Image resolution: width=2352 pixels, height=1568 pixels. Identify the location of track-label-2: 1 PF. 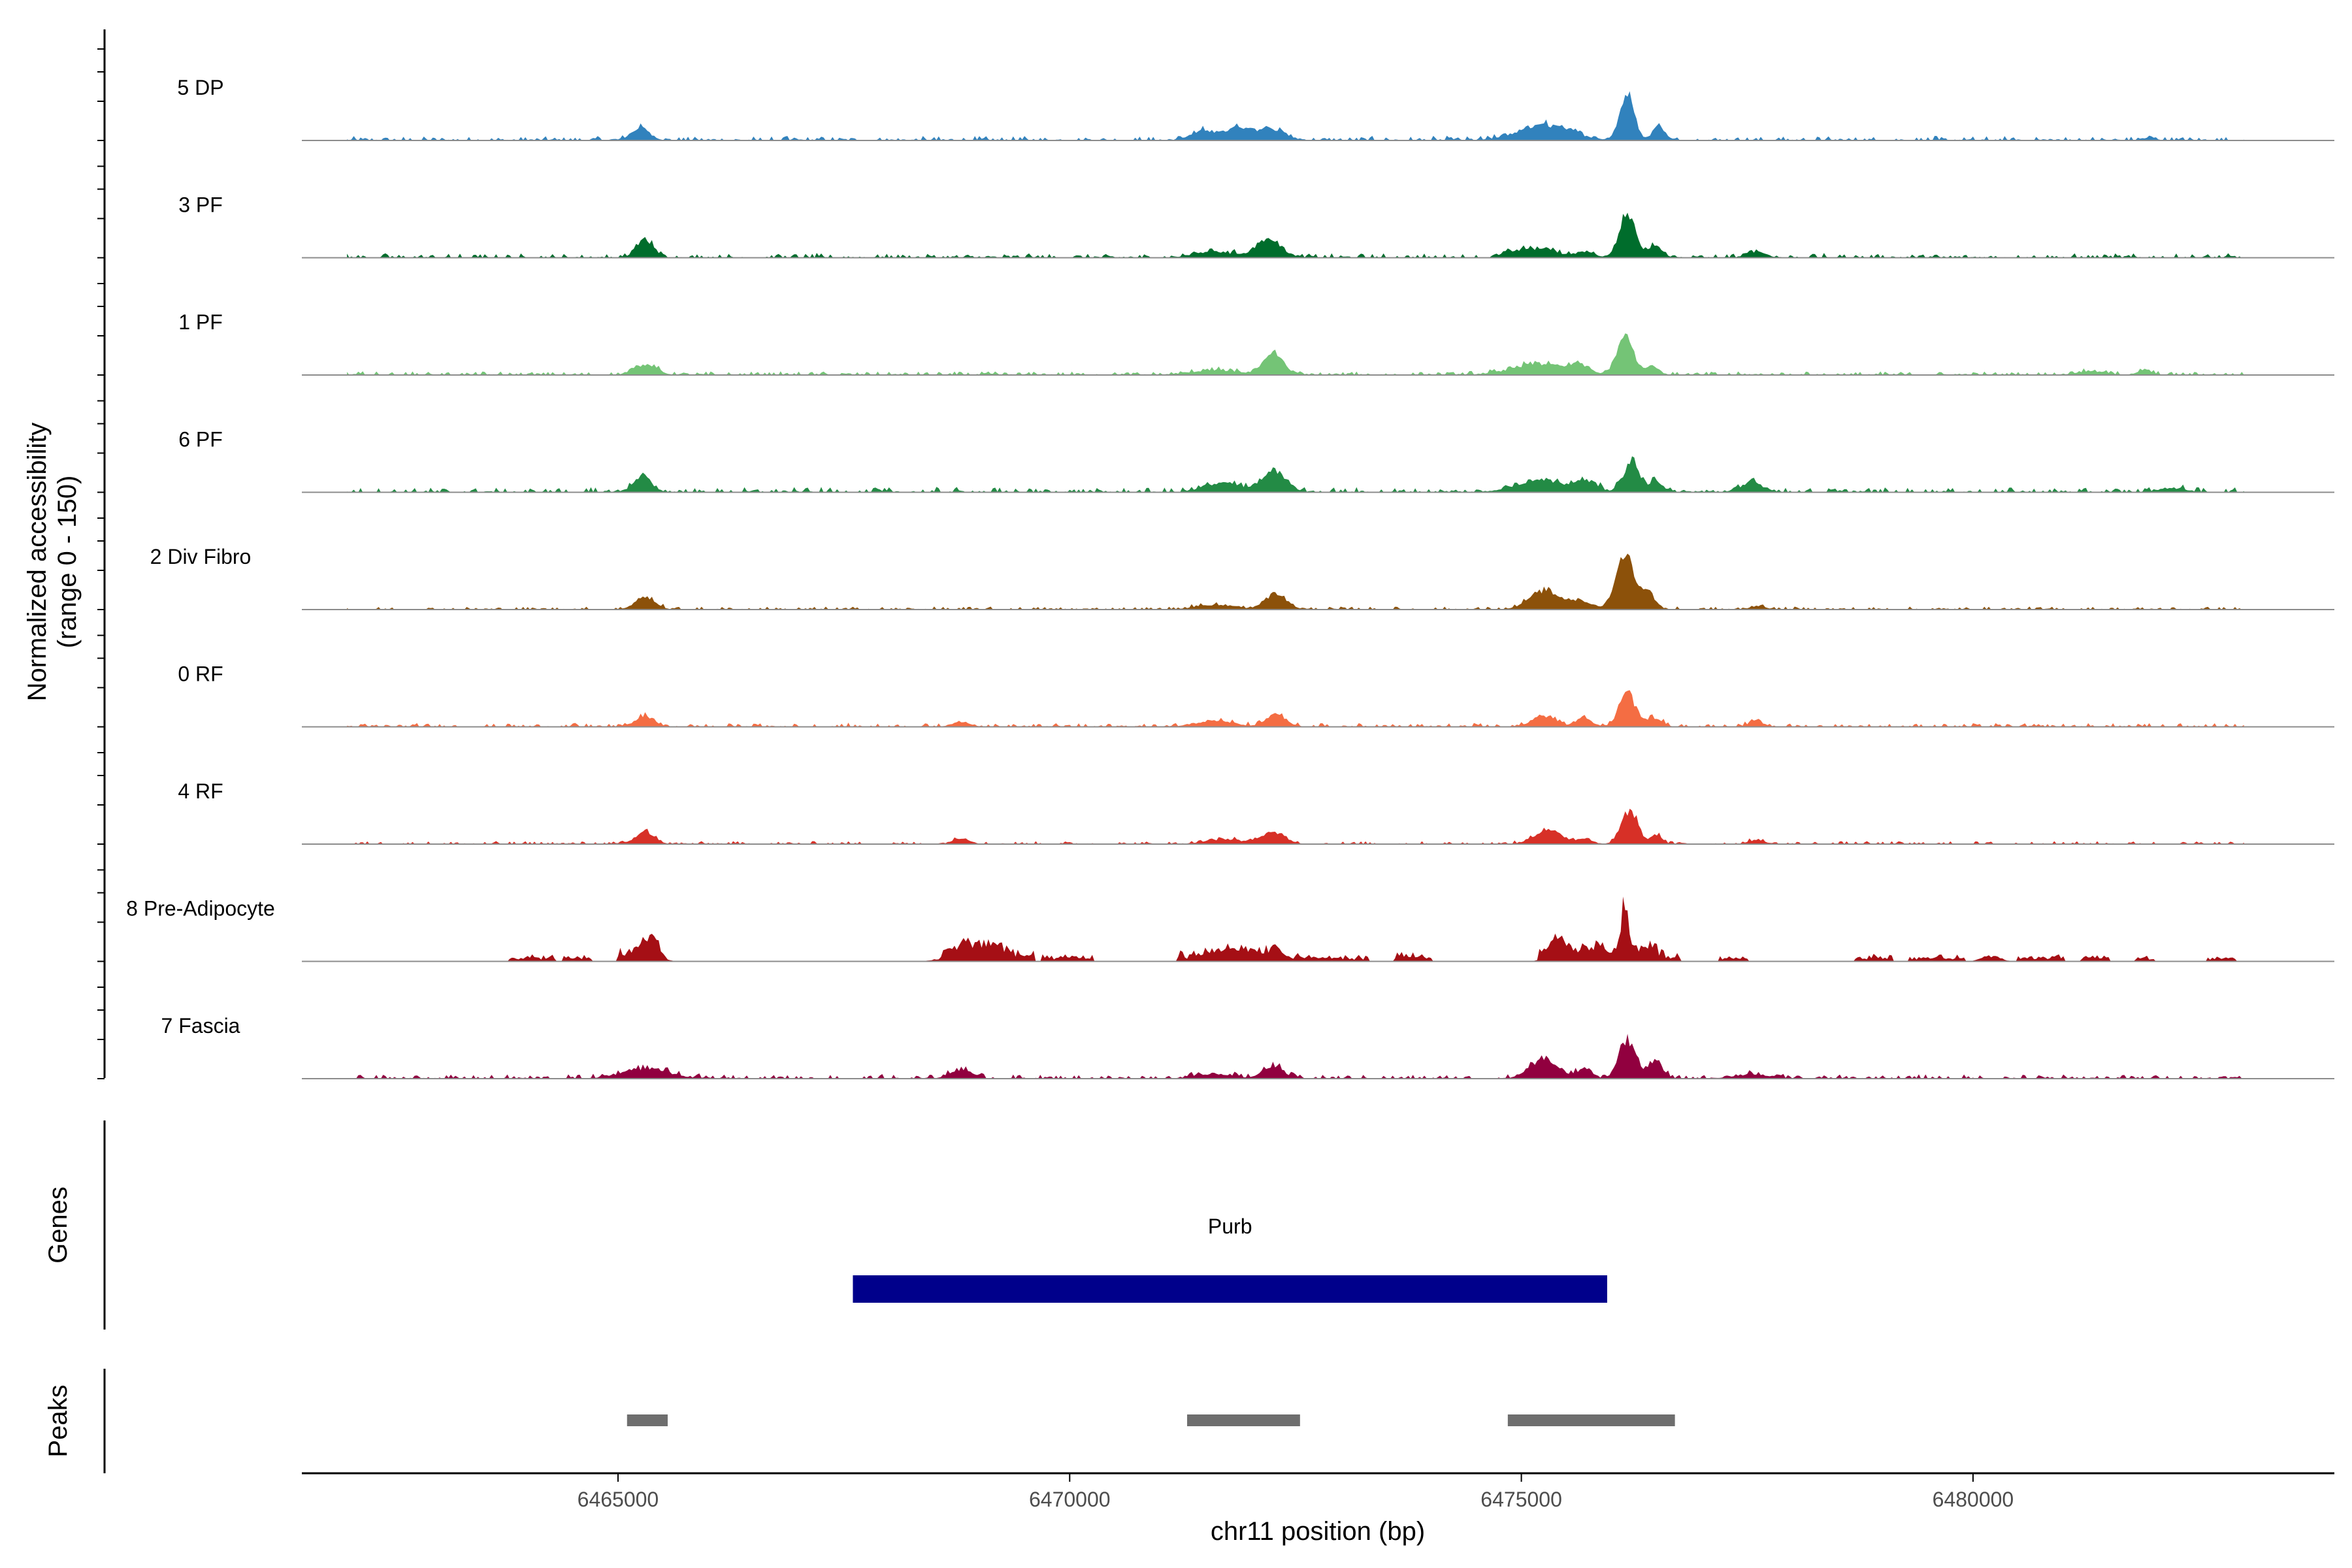
(200, 322).